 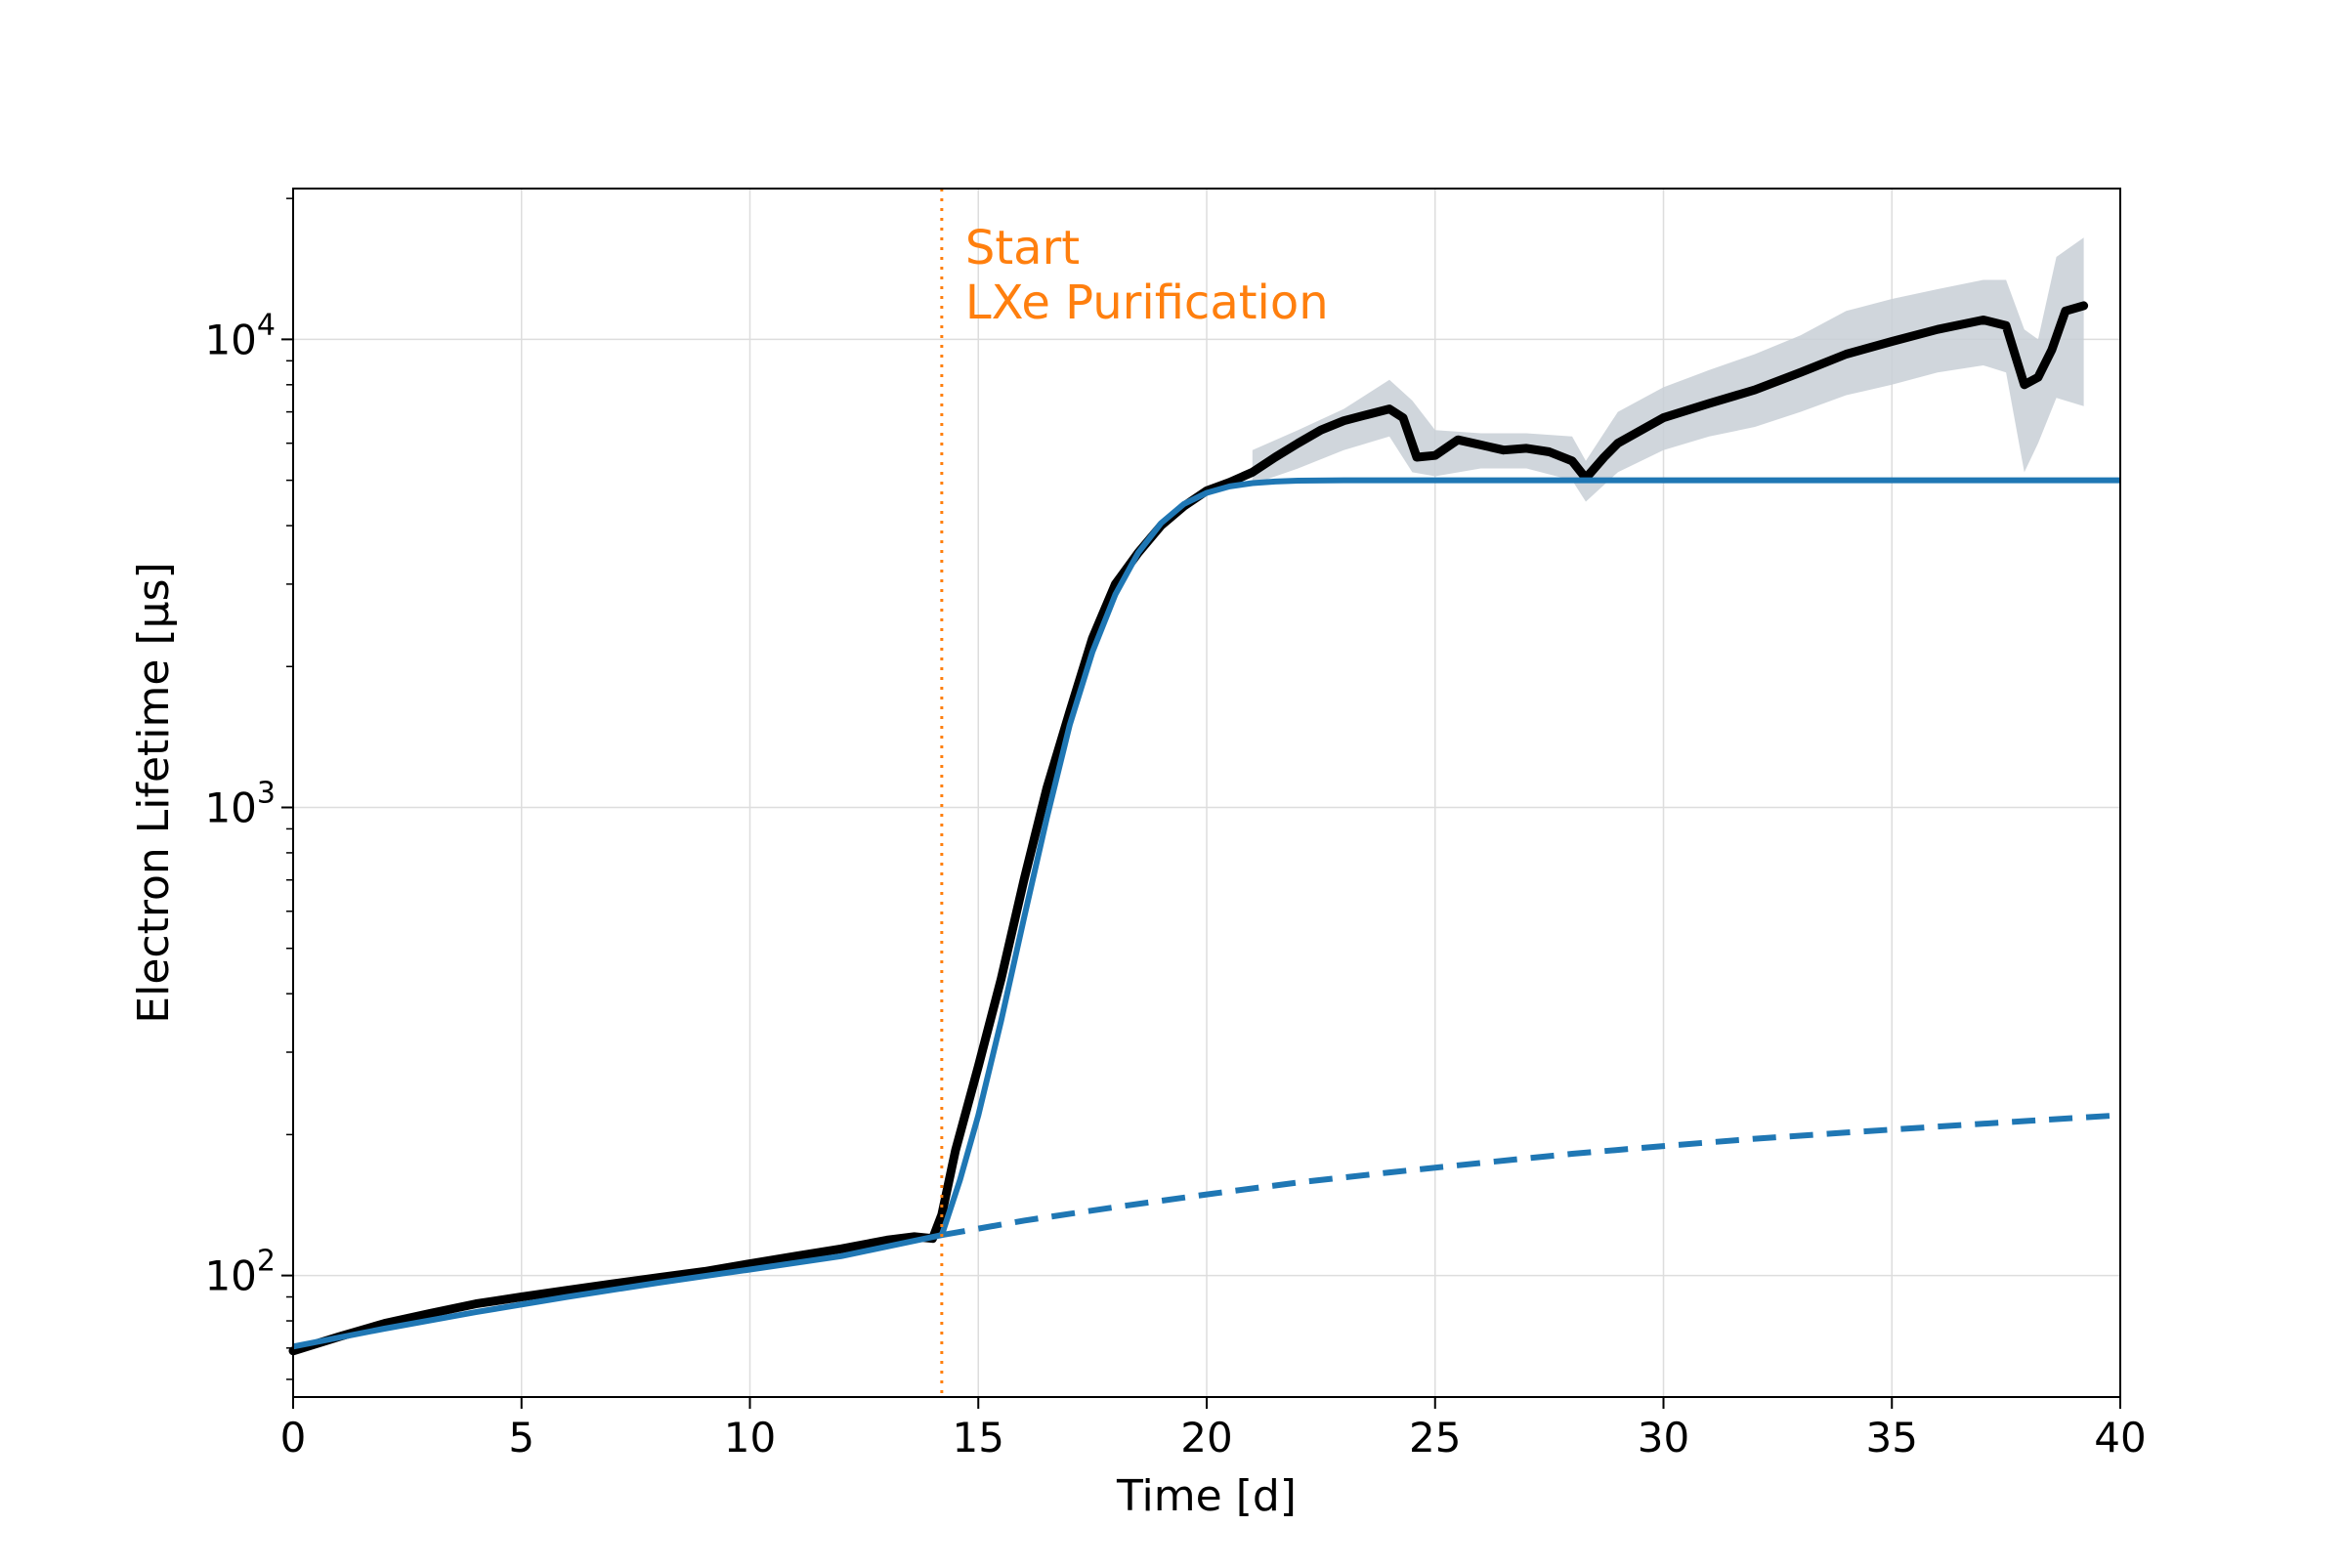 I want to click on x-tick-label: 40, so click(x=2120, y=1438).